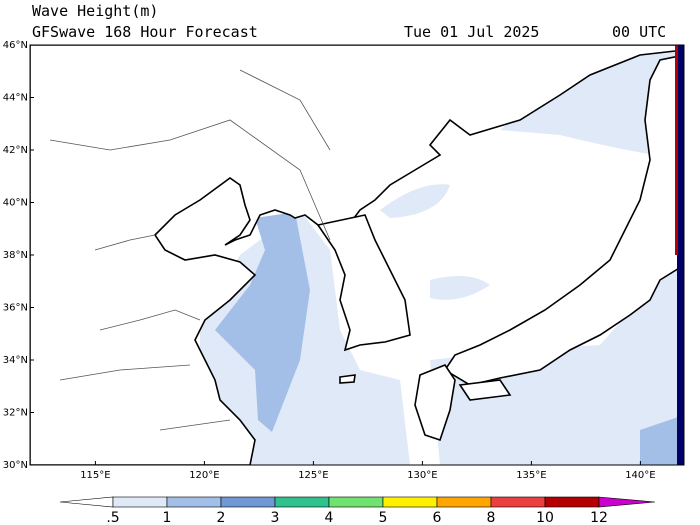  Describe the element at coordinates (435, 403) in the screenshot. I see `kyushu` at that location.